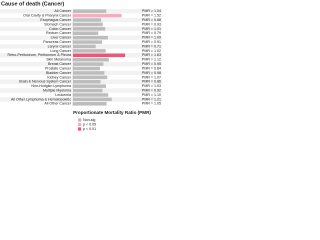 This screenshot has width=320, height=240. Describe the element at coordinates (62, 11) in the screenshot. I see `category-label: All Cancer` at that location.